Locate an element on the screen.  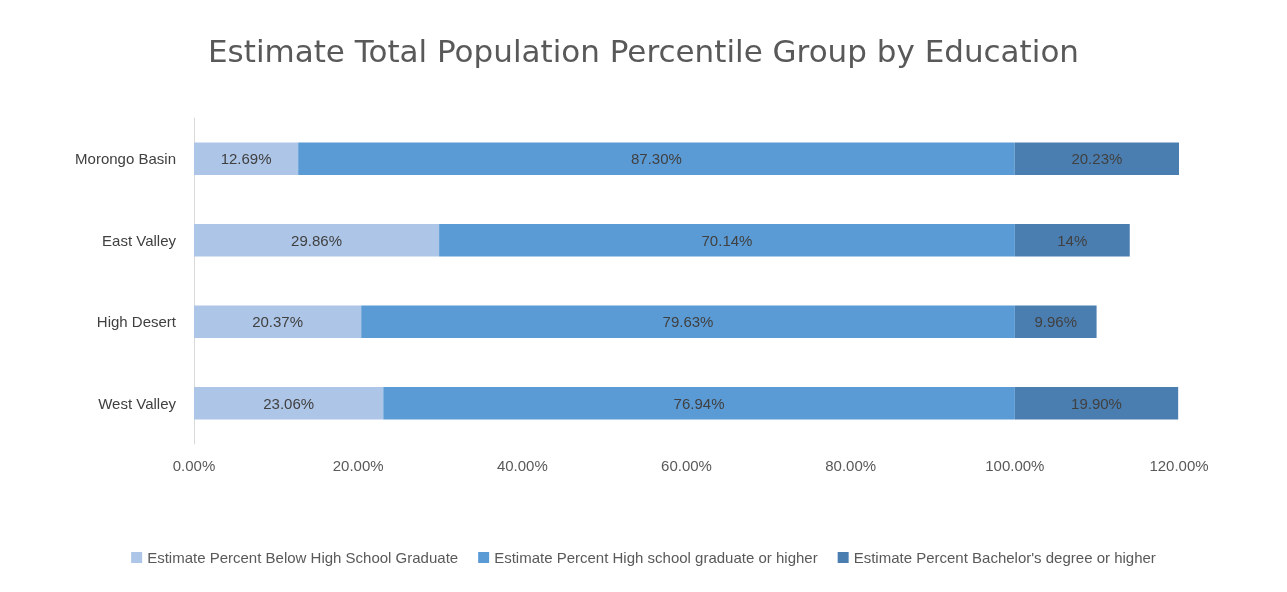
x-tick-label: 40.00% is located at coordinates (522, 465).